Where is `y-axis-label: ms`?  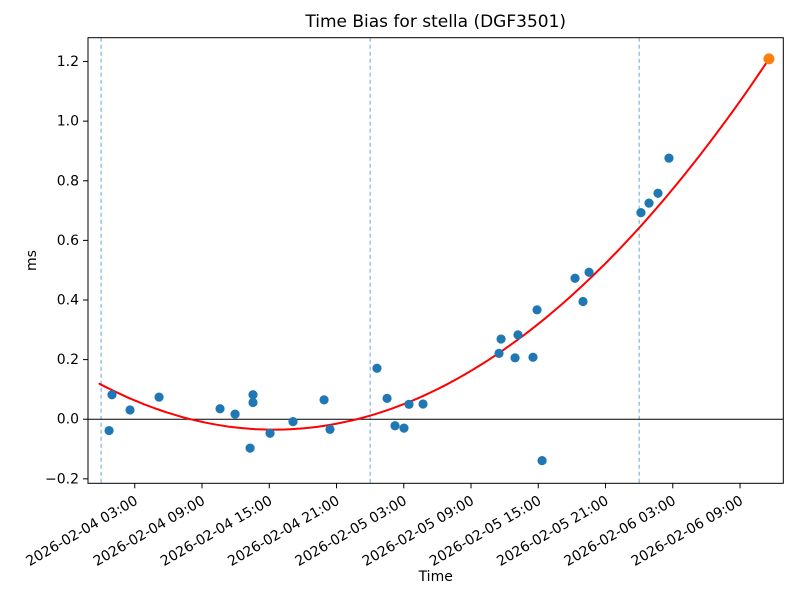
y-axis-label: ms is located at coordinates (32, 260).